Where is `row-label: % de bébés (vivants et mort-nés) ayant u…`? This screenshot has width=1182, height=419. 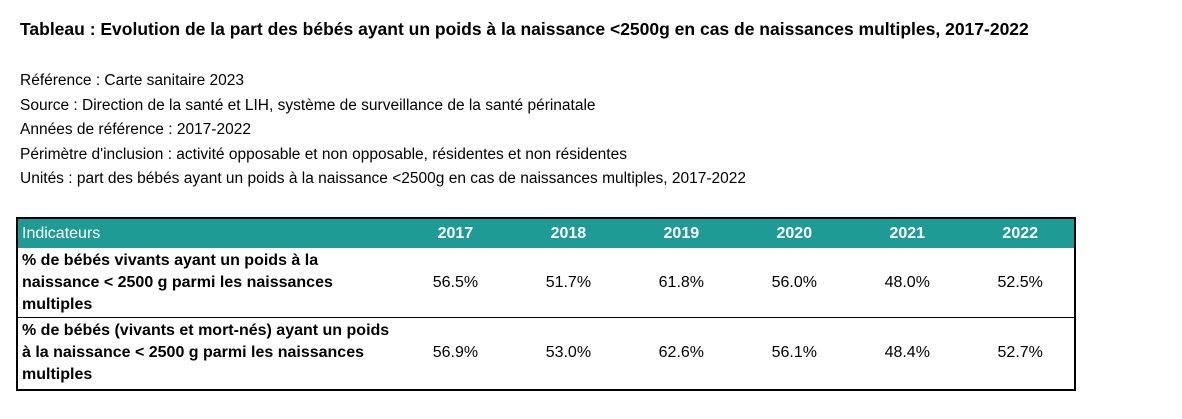
row-label: % de bébés (vivants et mort-nés) ayant u… is located at coordinates (206, 352).